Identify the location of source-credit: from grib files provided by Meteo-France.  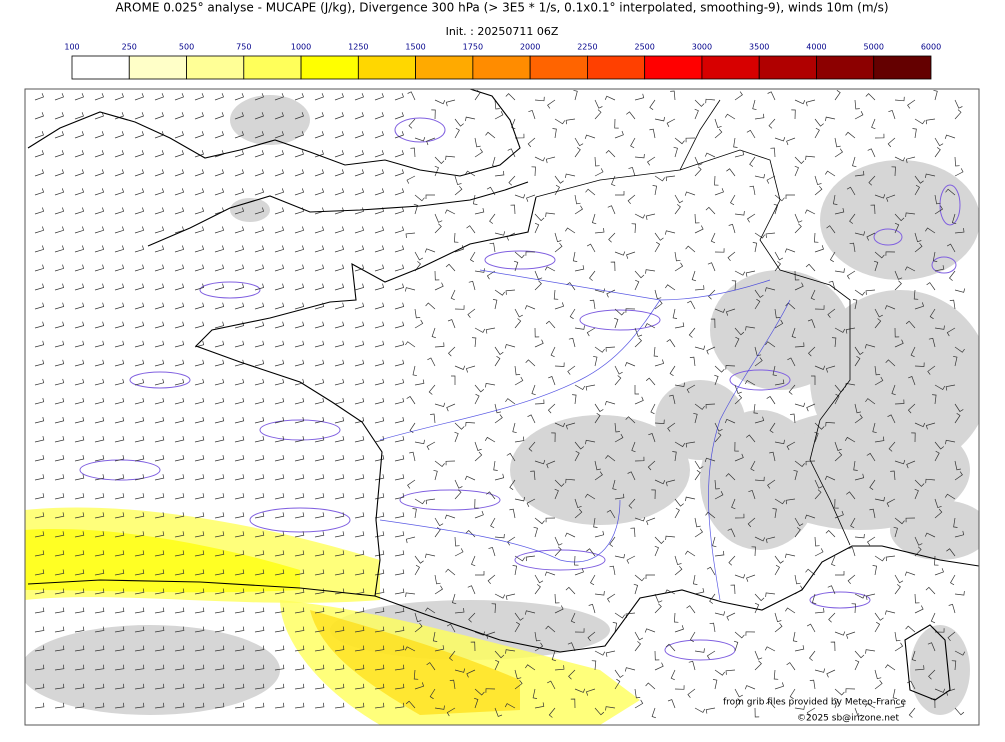
(814, 703).